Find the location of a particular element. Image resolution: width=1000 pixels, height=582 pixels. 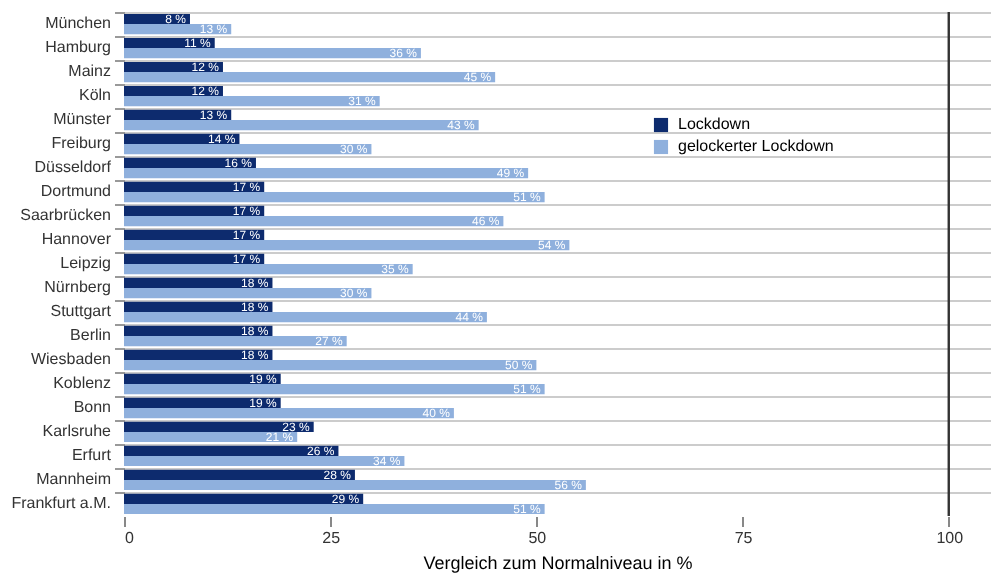

y-tick-label: Freiburg is located at coordinates (81, 143).